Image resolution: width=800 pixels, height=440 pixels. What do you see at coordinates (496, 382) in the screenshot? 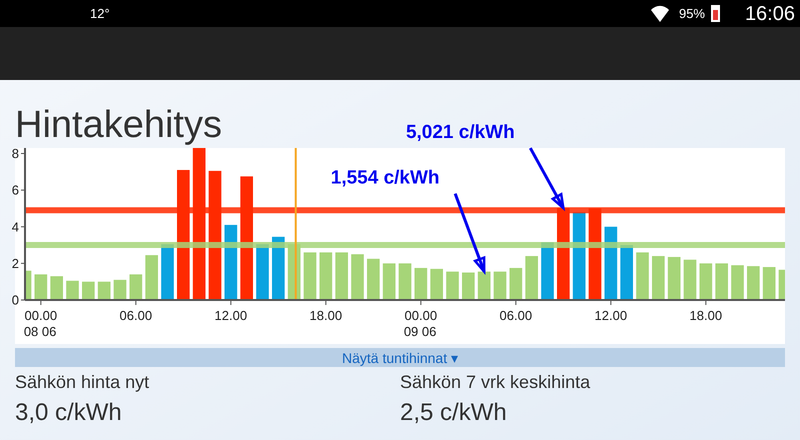
I see `text: Sähkön 7 vrk keskihinta` at bounding box center [496, 382].